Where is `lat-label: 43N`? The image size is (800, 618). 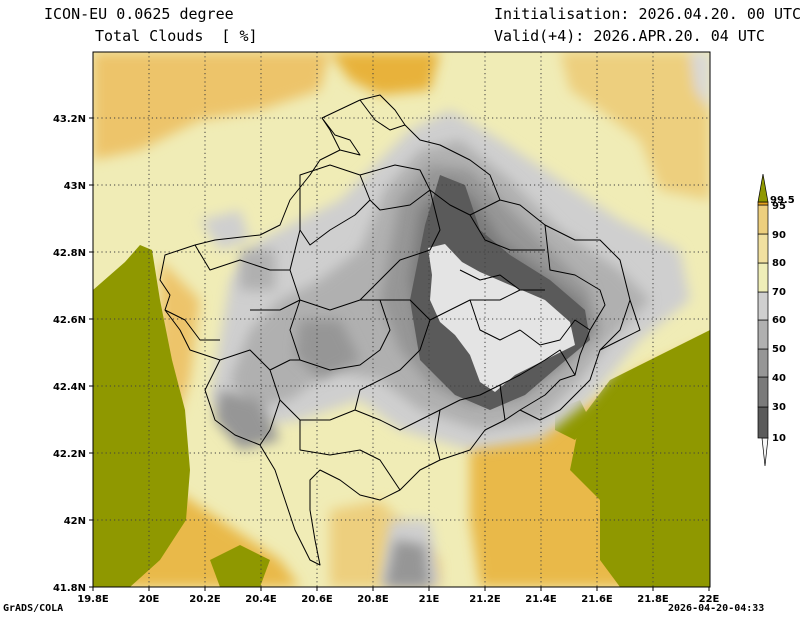 lat-label: 43N is located at coordinates (75, 186).